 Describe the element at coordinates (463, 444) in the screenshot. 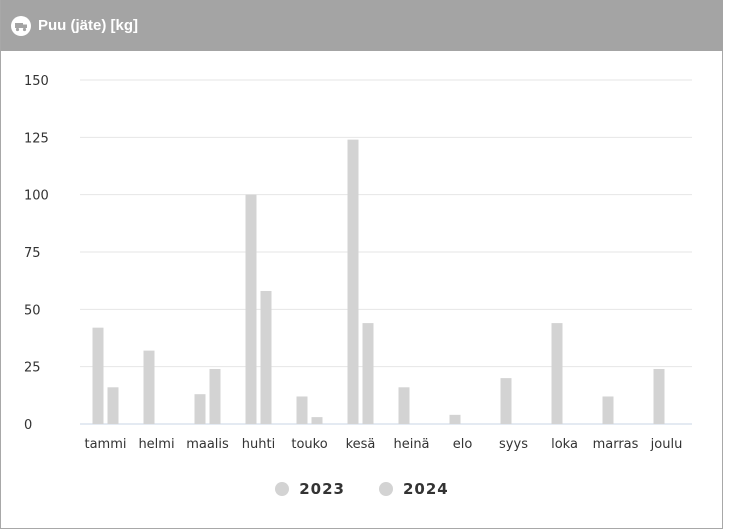

I see `x-tick-label: elo` at that location.